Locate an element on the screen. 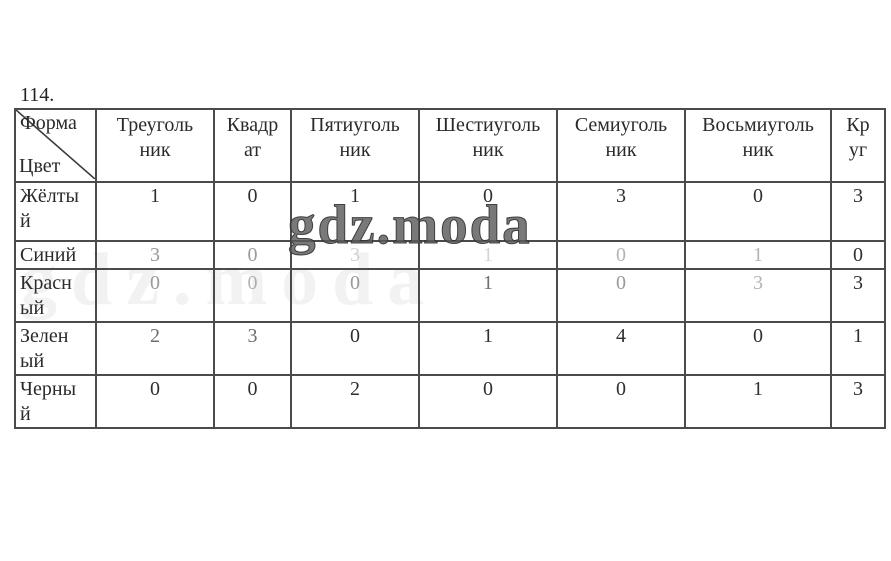 The width and height of the screenshot is (891, 561). corner-diagonal-line is located at coordinates (55, 144).